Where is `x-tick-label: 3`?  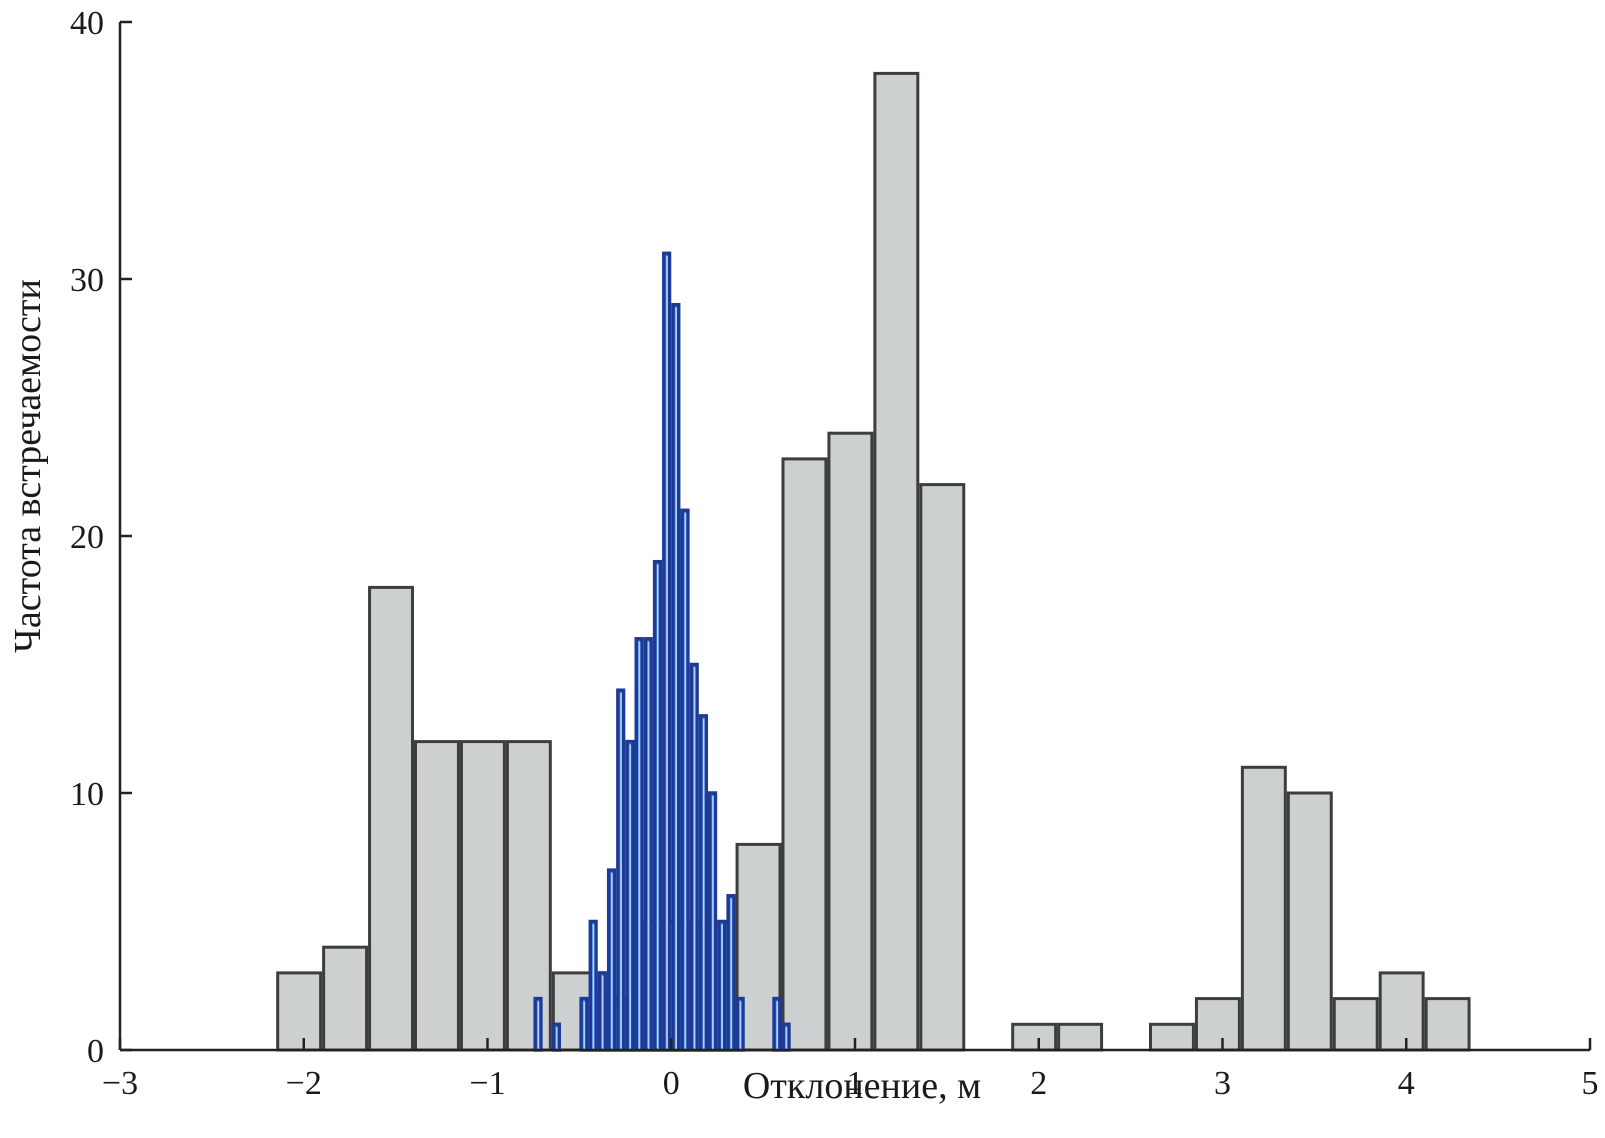
x-tick-label: 3 is located at coordinates (1222, 1083).